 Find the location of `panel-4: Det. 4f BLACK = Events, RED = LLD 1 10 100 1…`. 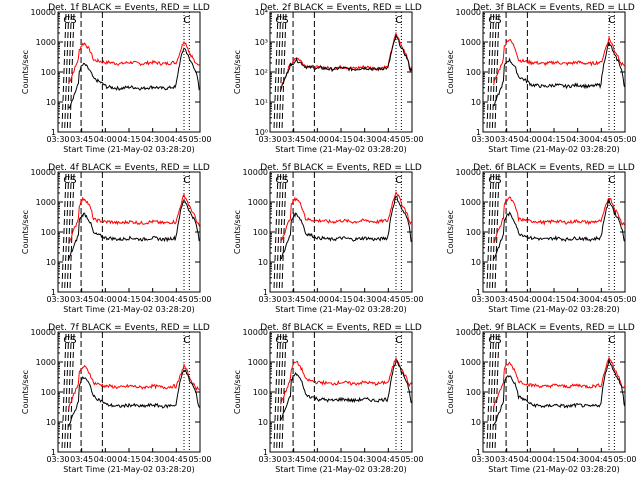

panel-4: Det. 4f BLACK = Events, RED = LLD 1 10 100 1… is located at coordinates (116, 238).